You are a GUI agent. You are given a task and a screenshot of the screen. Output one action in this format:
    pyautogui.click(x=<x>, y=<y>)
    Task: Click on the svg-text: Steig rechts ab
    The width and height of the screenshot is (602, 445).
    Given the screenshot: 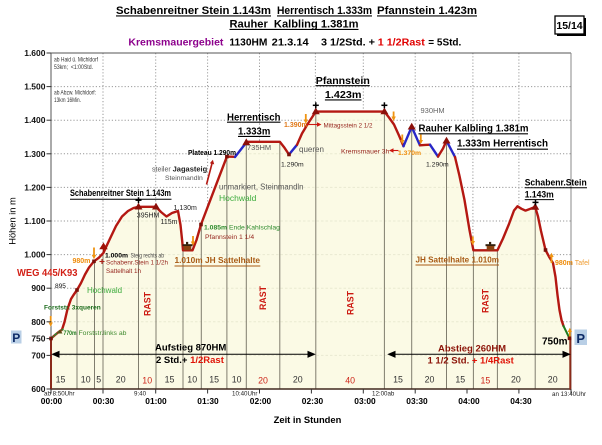 What is the action you would take?
    pyautogui.click(x=148, y=257)
    